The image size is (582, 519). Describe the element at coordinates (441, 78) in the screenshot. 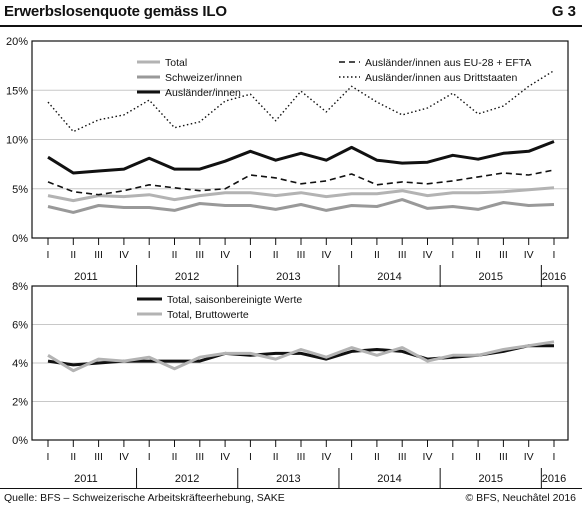

I see `legend-label: Ausländer/innen aus Drittstaaten` at that location.